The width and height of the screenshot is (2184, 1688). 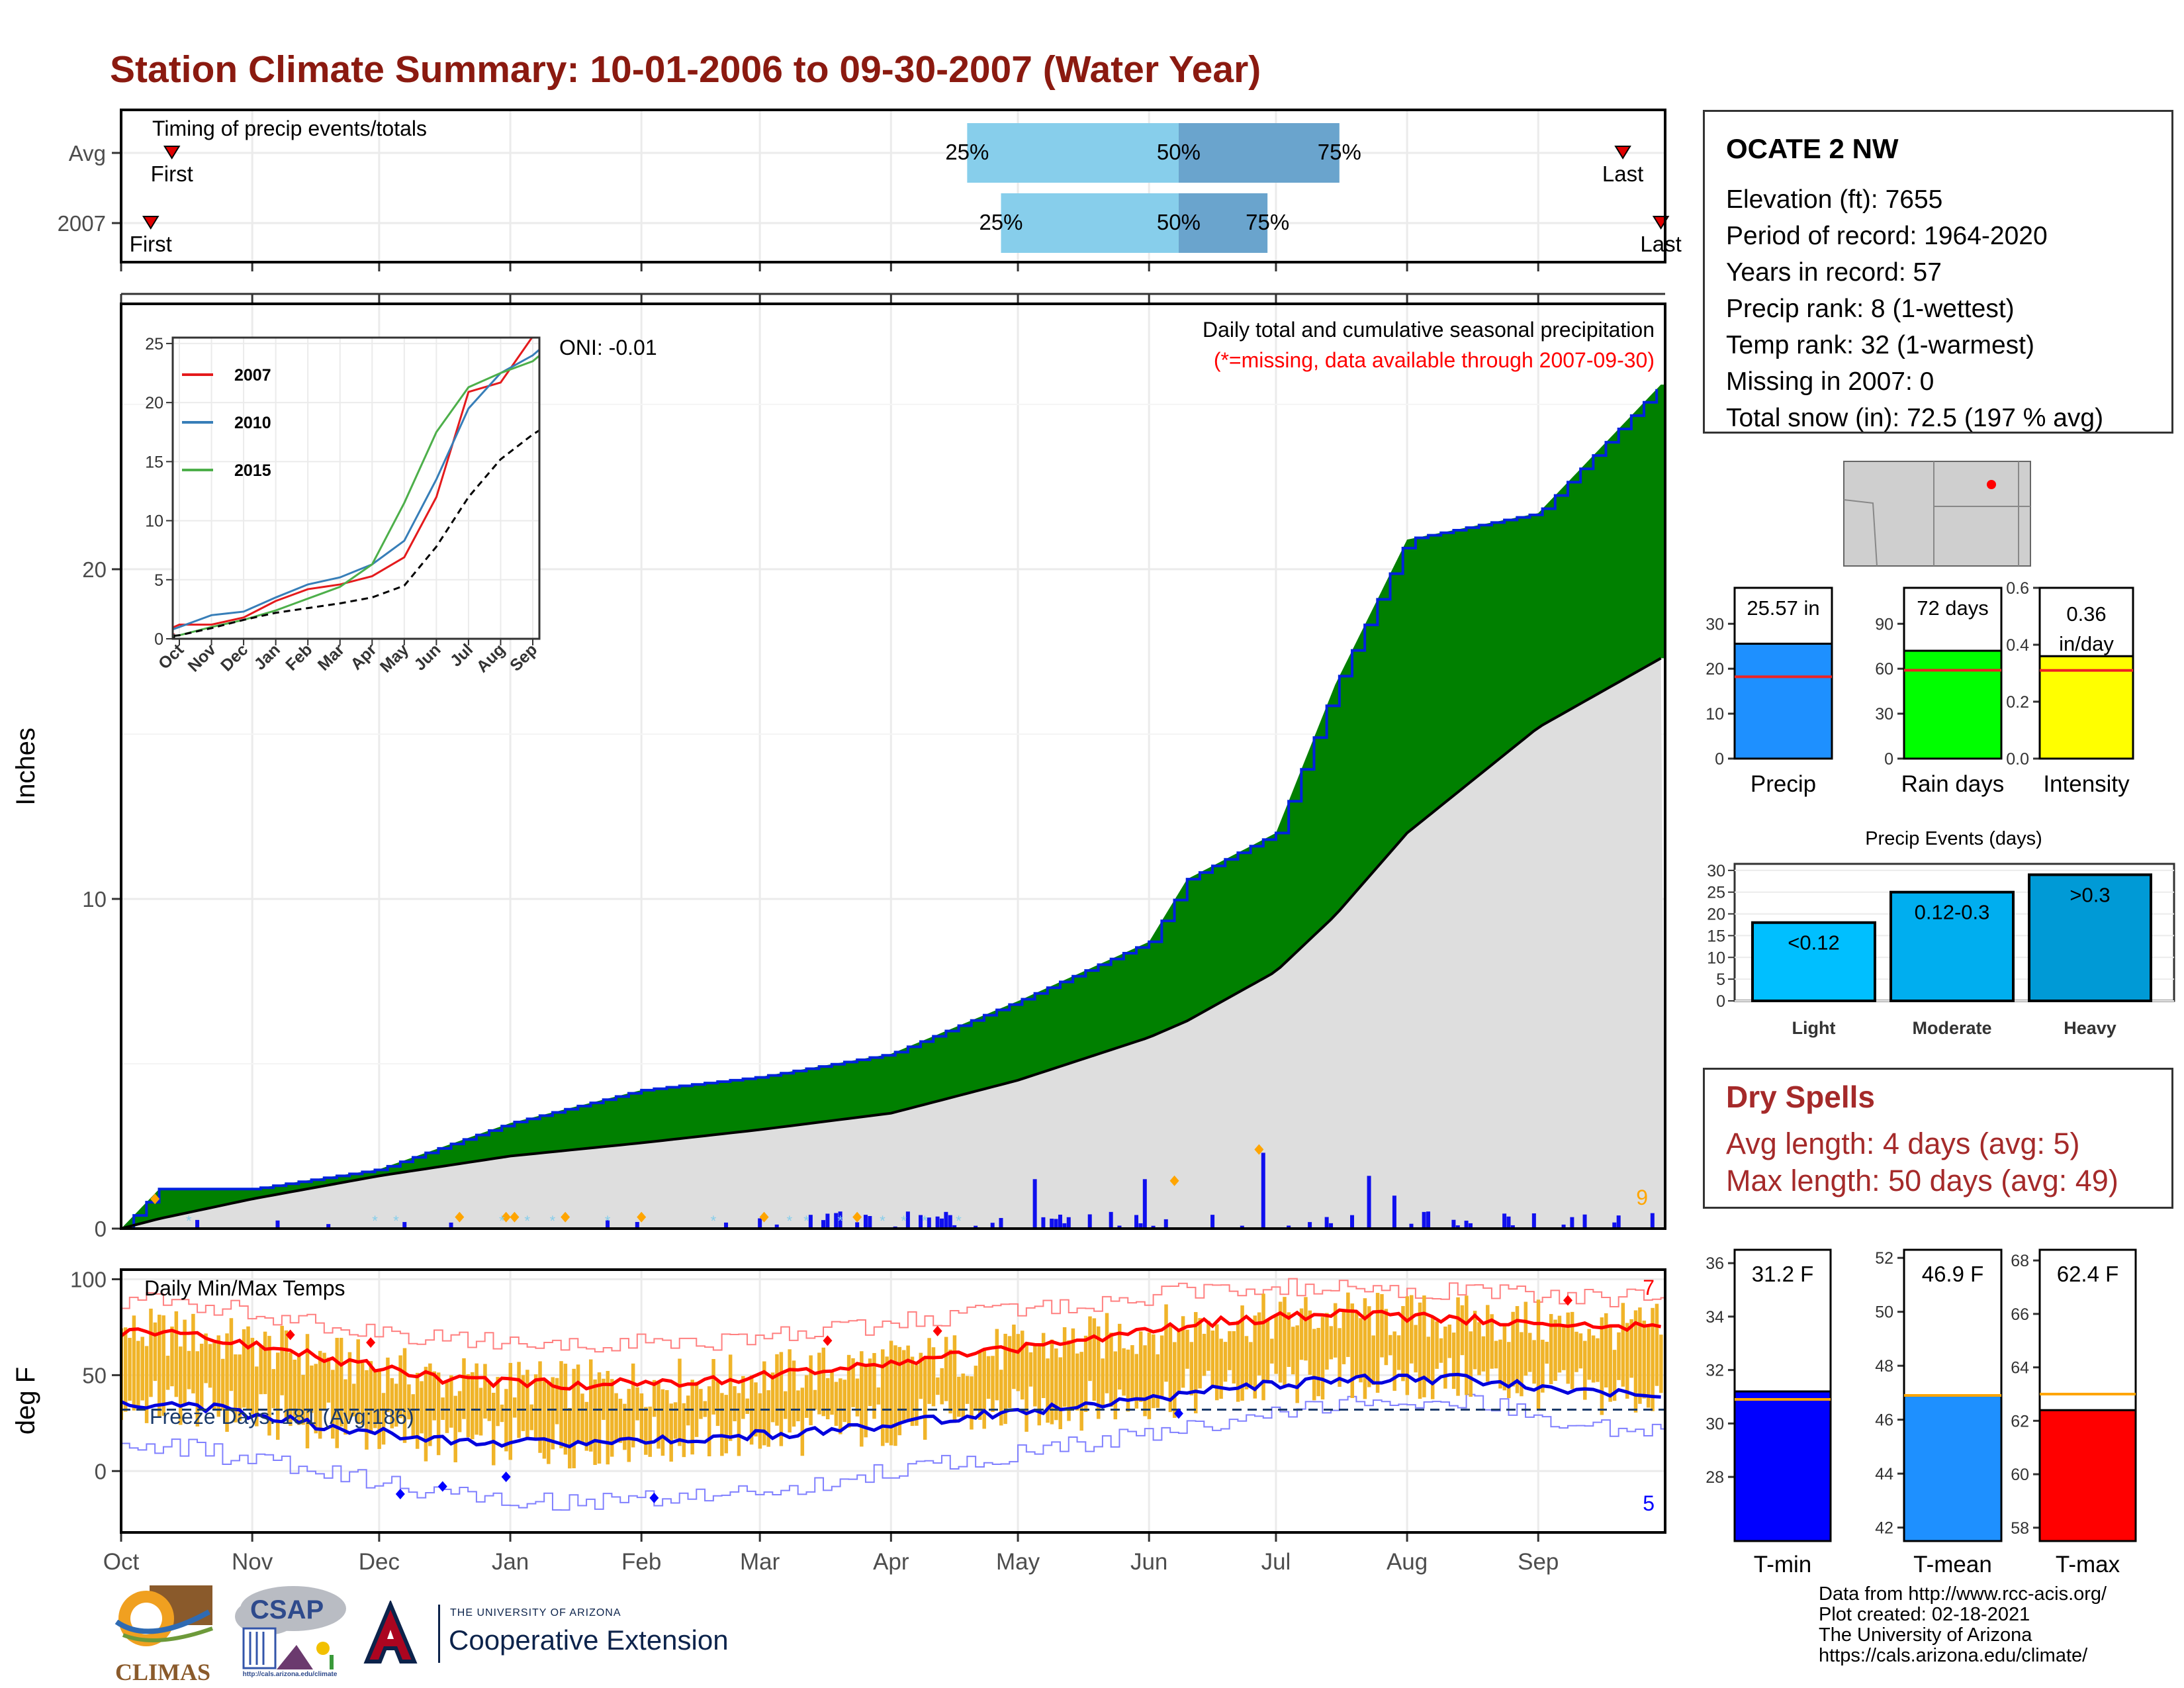 What do you see at coordinates (159, 639) in the screenshot?
I see `inset-ytick-label: 0` at bounding box center [159, 639].